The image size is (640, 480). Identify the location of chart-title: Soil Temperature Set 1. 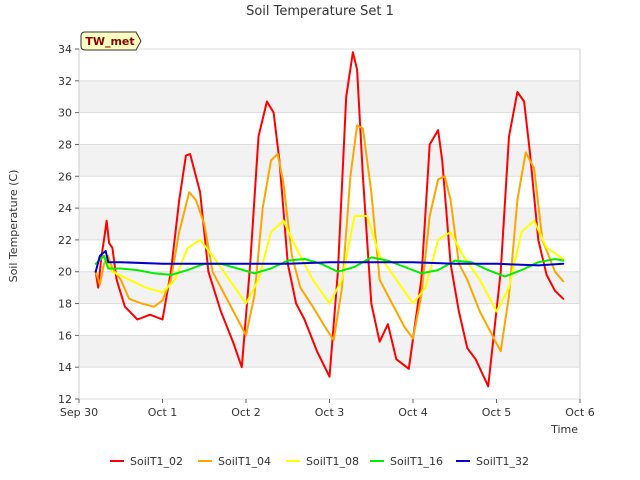
(320, 11).